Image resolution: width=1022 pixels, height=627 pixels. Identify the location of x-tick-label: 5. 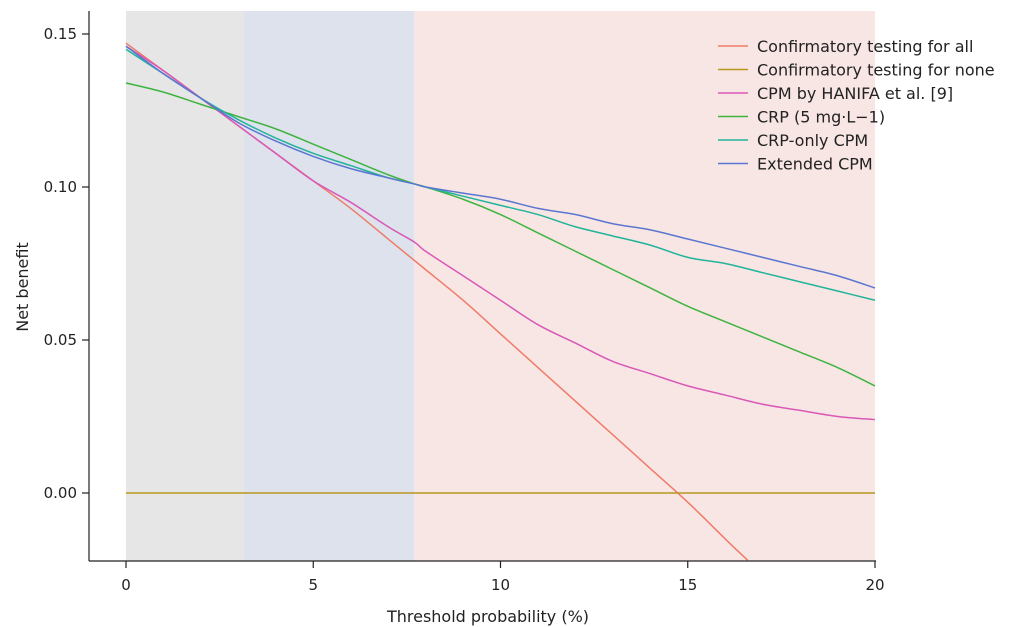
(313, 585).